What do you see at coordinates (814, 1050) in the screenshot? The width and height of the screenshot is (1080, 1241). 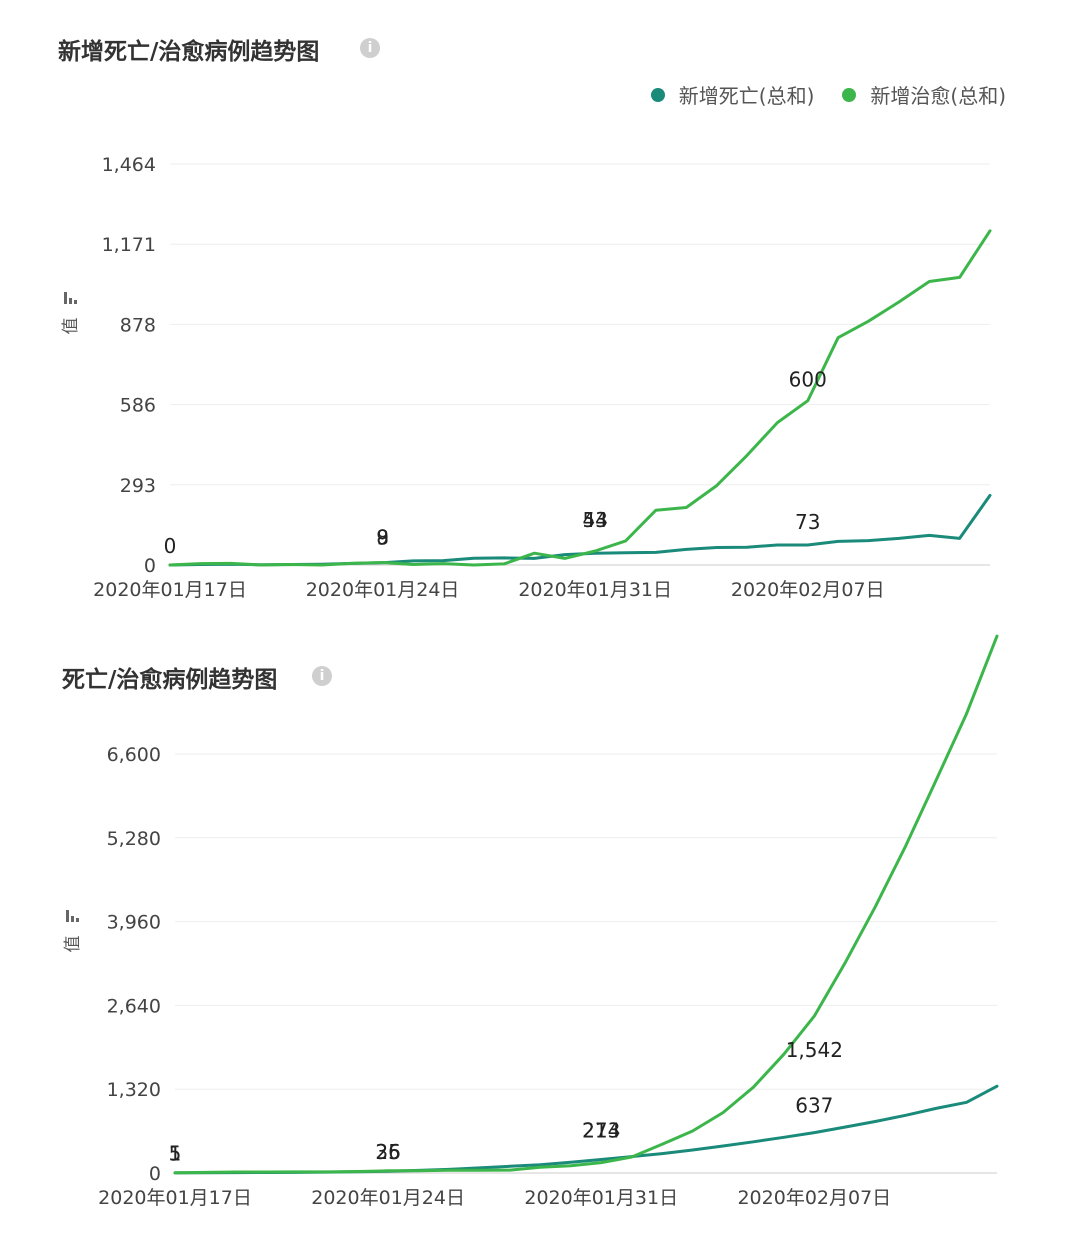 I see `data-label: 1,542` at bounding box center [814, 1050].